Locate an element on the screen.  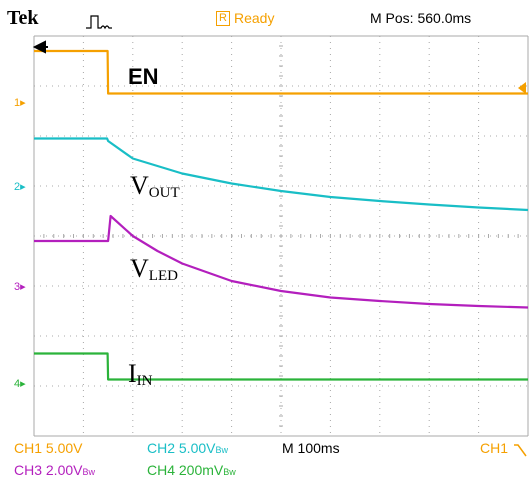
ch4-scale-readout: CH4 200mVBw is located at coordinates (191, 470).